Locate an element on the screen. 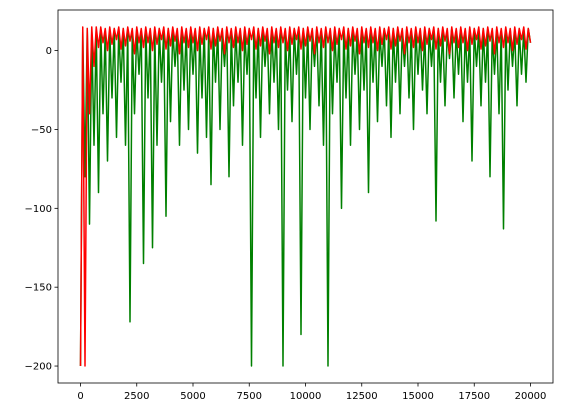  x-tick-label: 15000 is located at coordinates (418, 396).